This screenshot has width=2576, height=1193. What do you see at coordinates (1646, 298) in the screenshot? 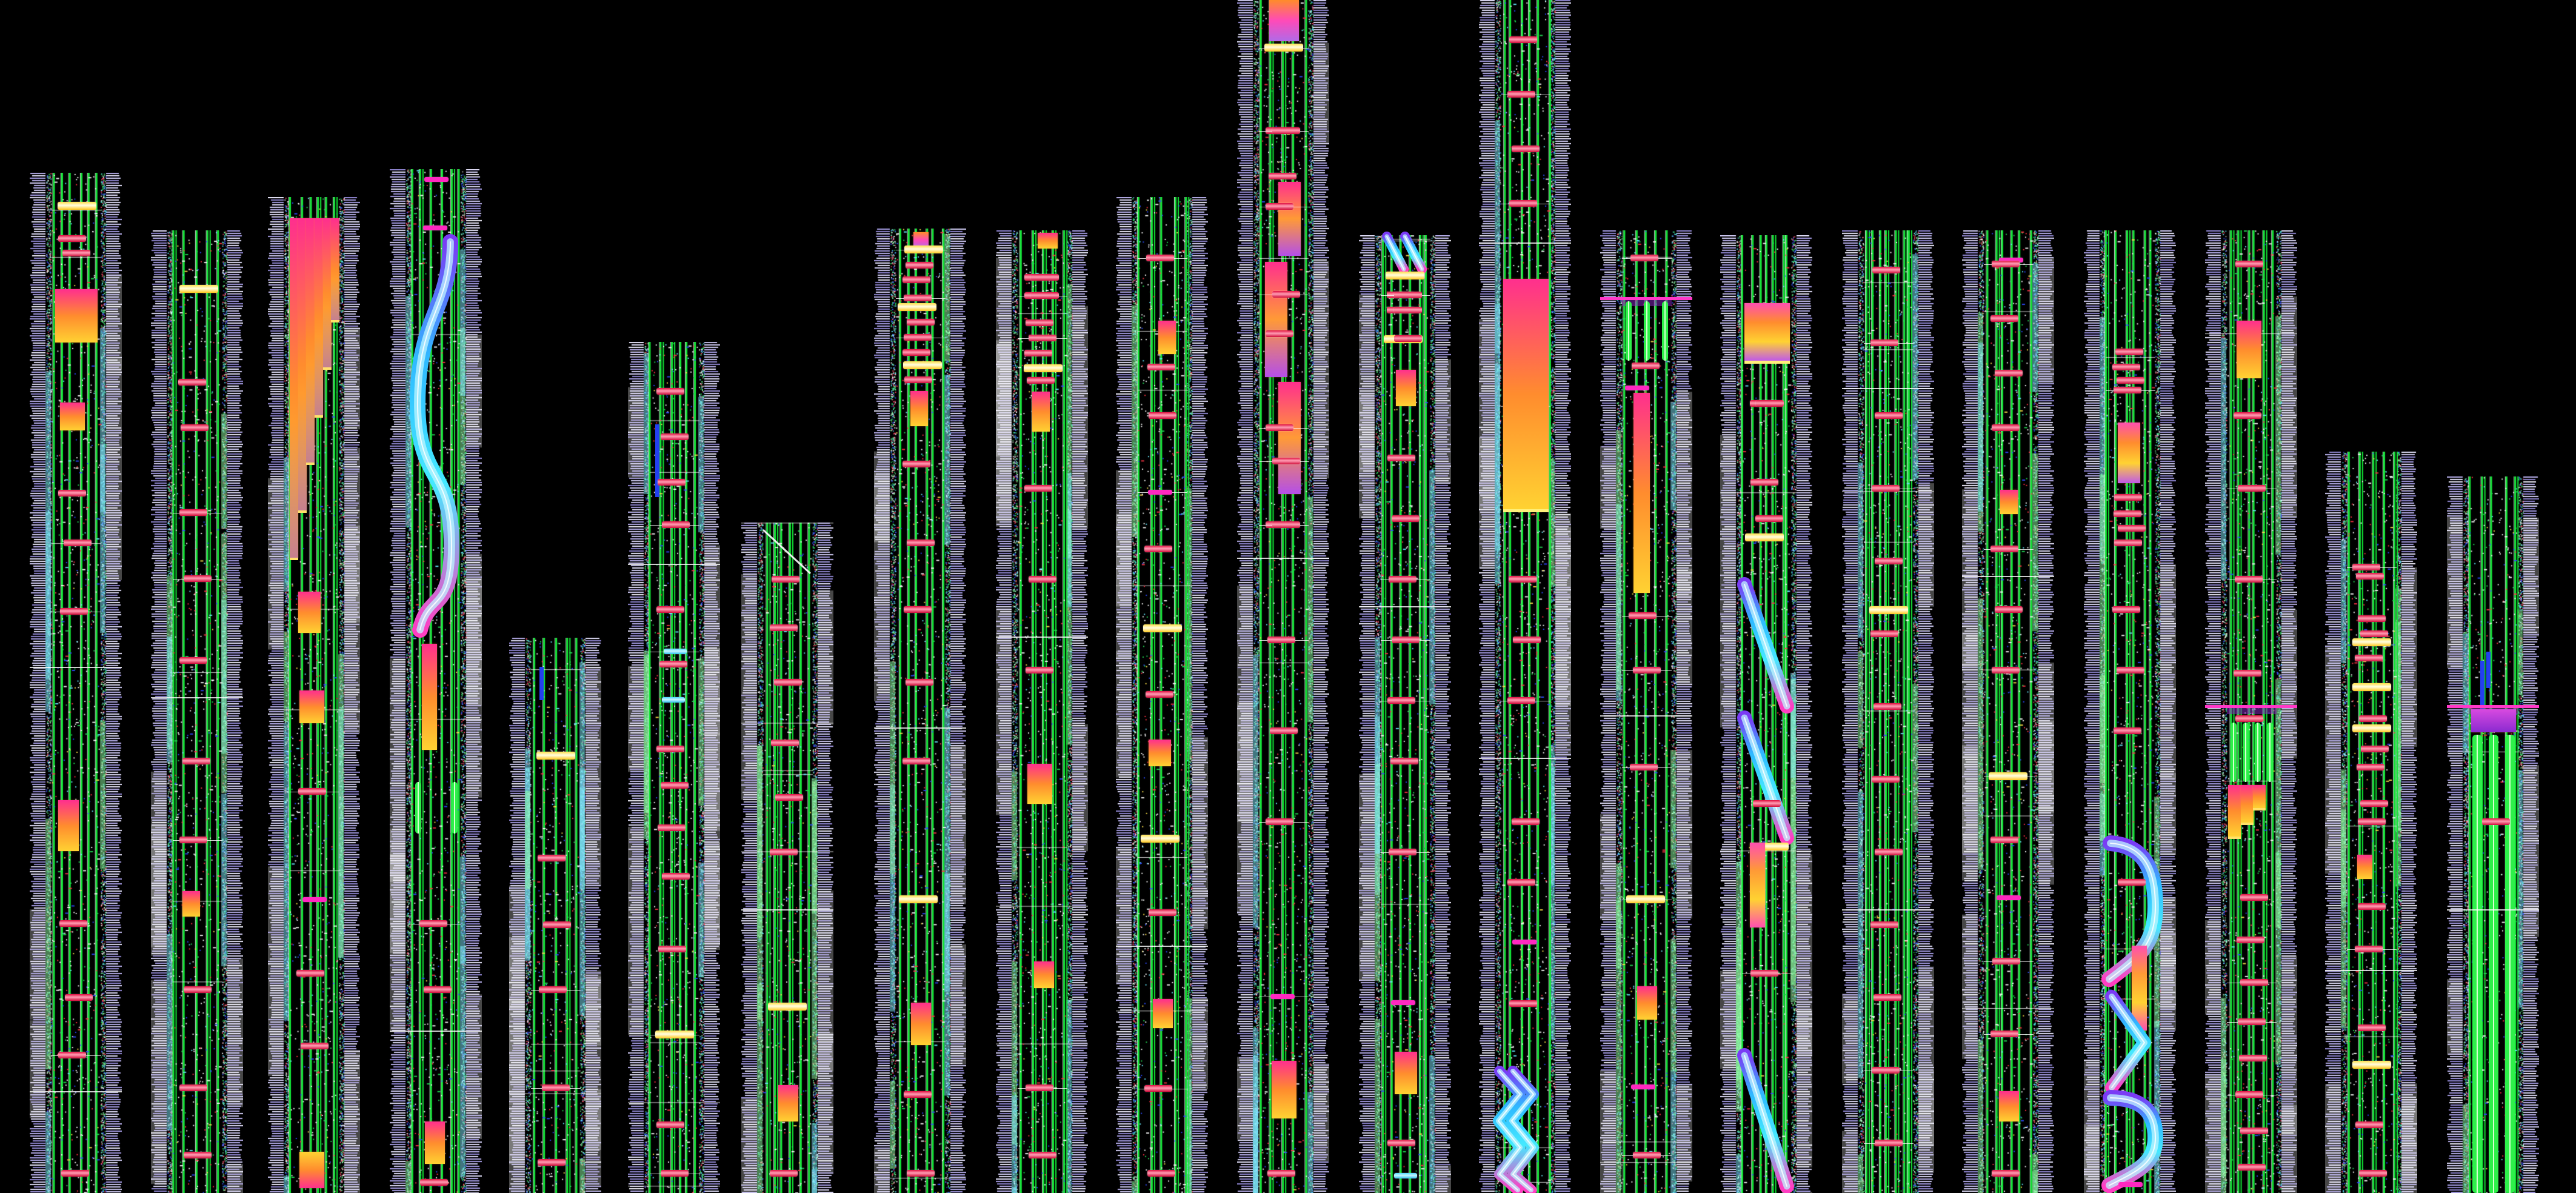
I see `magenta-rule` at bounding box center [1646, 298].